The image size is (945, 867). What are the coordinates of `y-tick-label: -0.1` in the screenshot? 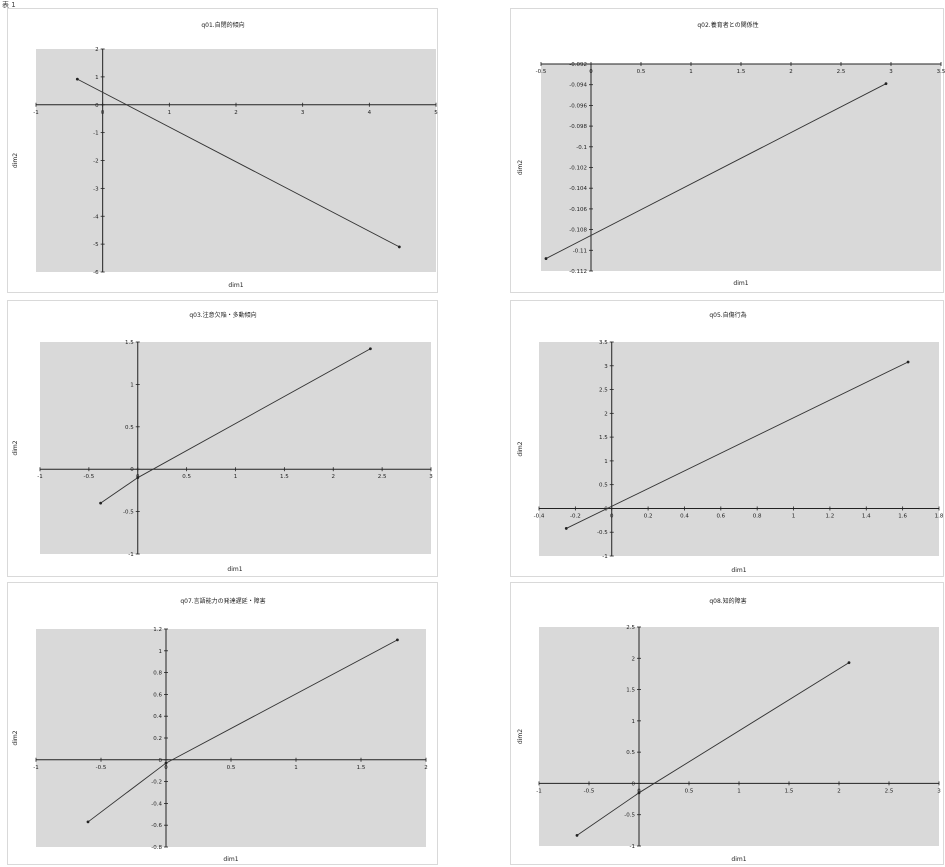 It's located at (581, 148).